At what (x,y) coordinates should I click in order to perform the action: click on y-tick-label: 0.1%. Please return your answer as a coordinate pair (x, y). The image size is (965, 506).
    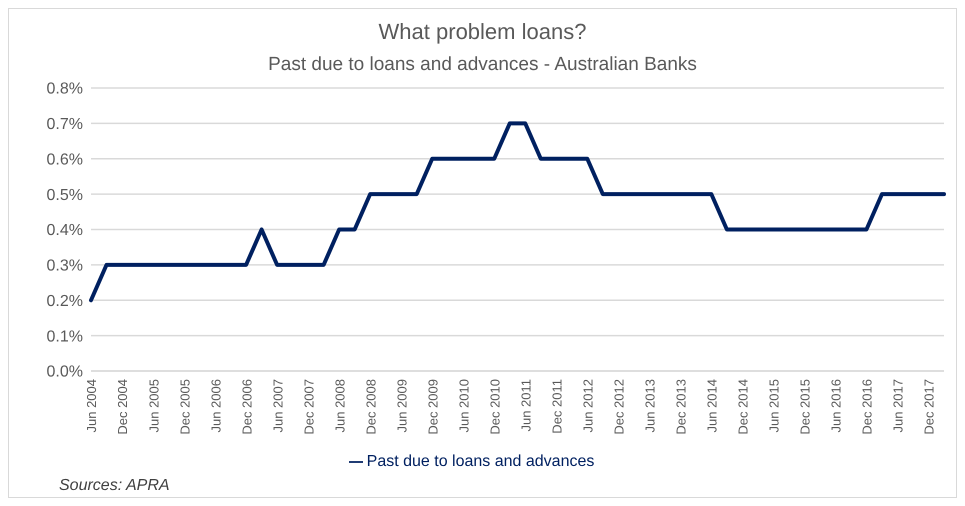
    Looking at the image, I should click on (64, 337).